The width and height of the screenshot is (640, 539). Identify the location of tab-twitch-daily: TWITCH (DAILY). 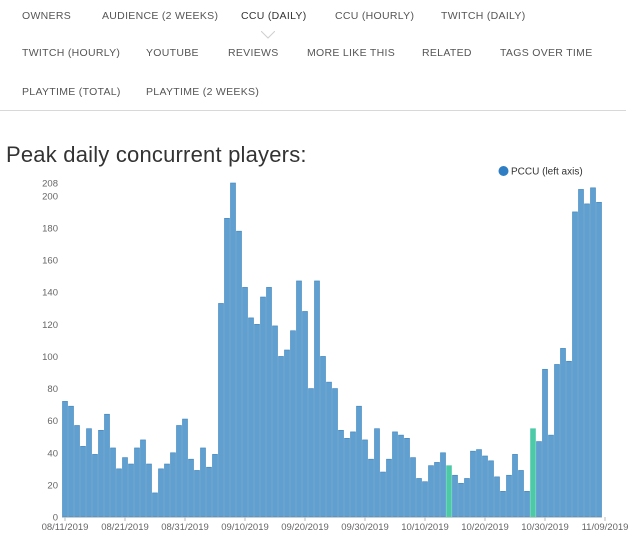
(483, 16).